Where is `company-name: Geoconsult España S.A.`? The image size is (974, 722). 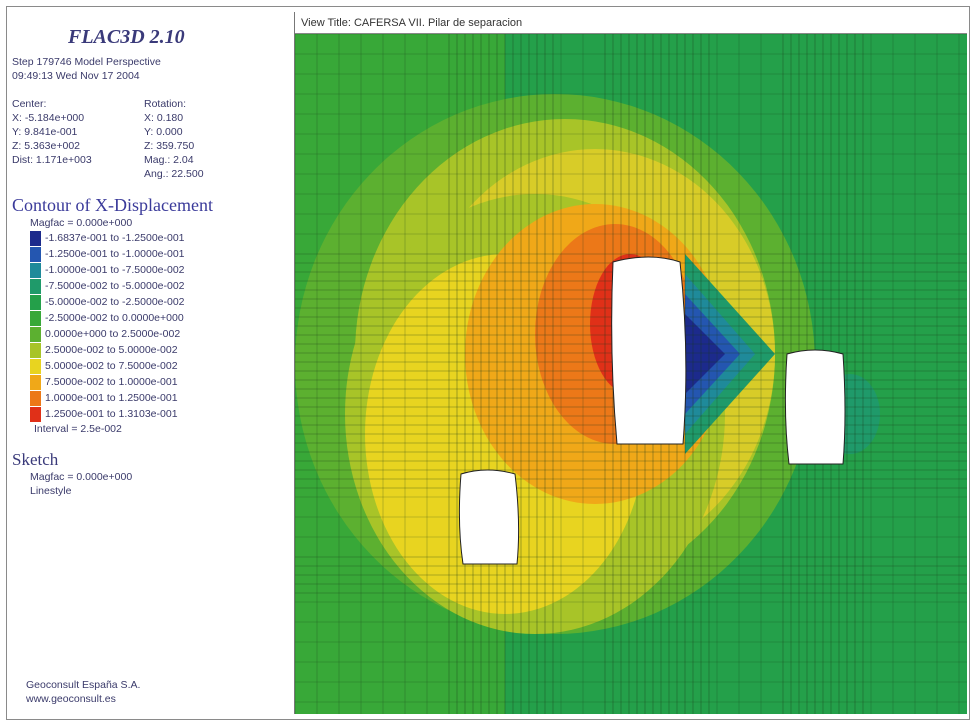 company-name: Geoconsult España S.A. is located at coordinates (83, 685).